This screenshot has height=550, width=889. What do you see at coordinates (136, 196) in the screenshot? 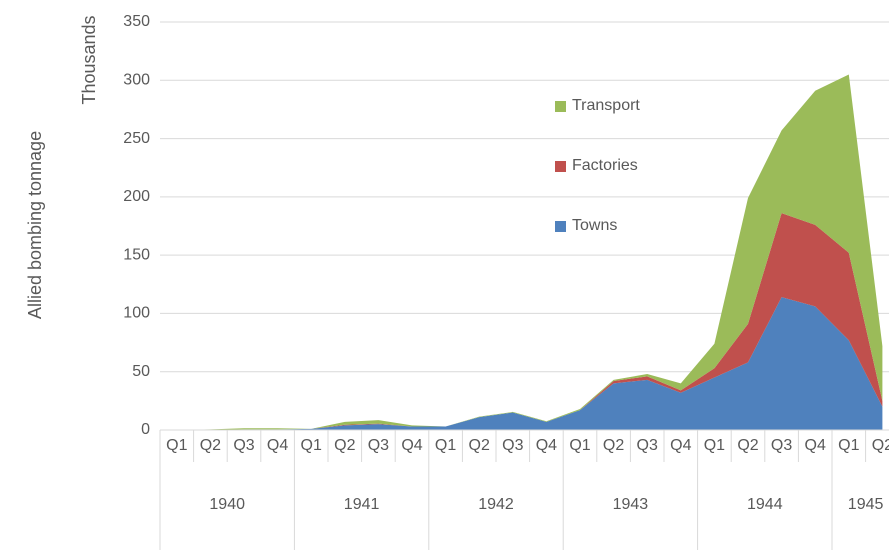
I see `y-tick-label: 200` at bounding box center [136, 196].